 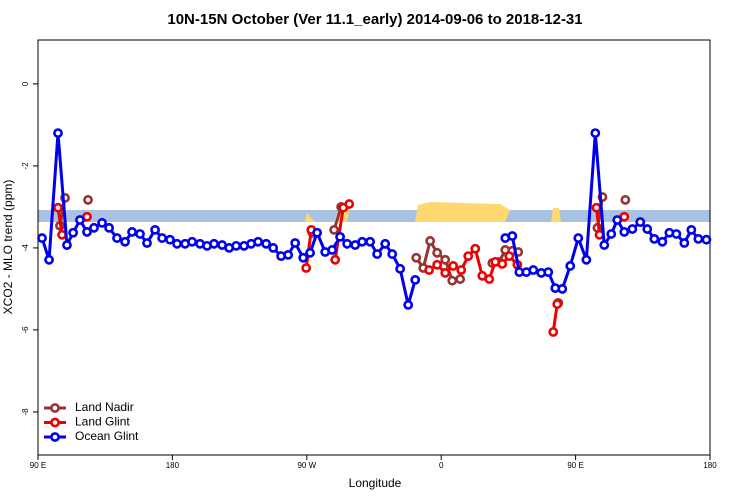 I want to click on x-tick-label: 90 E, so click(x=38, y=465).